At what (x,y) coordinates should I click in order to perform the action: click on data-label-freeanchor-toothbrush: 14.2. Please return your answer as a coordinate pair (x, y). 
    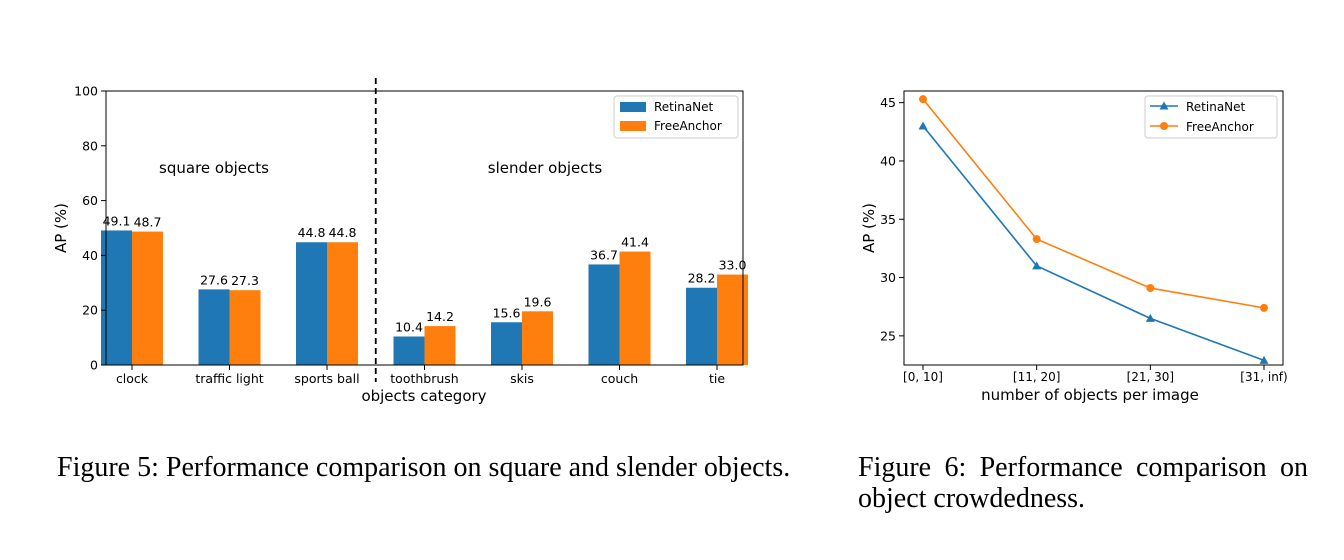
    Looking at the image, I should click on (440, 316).